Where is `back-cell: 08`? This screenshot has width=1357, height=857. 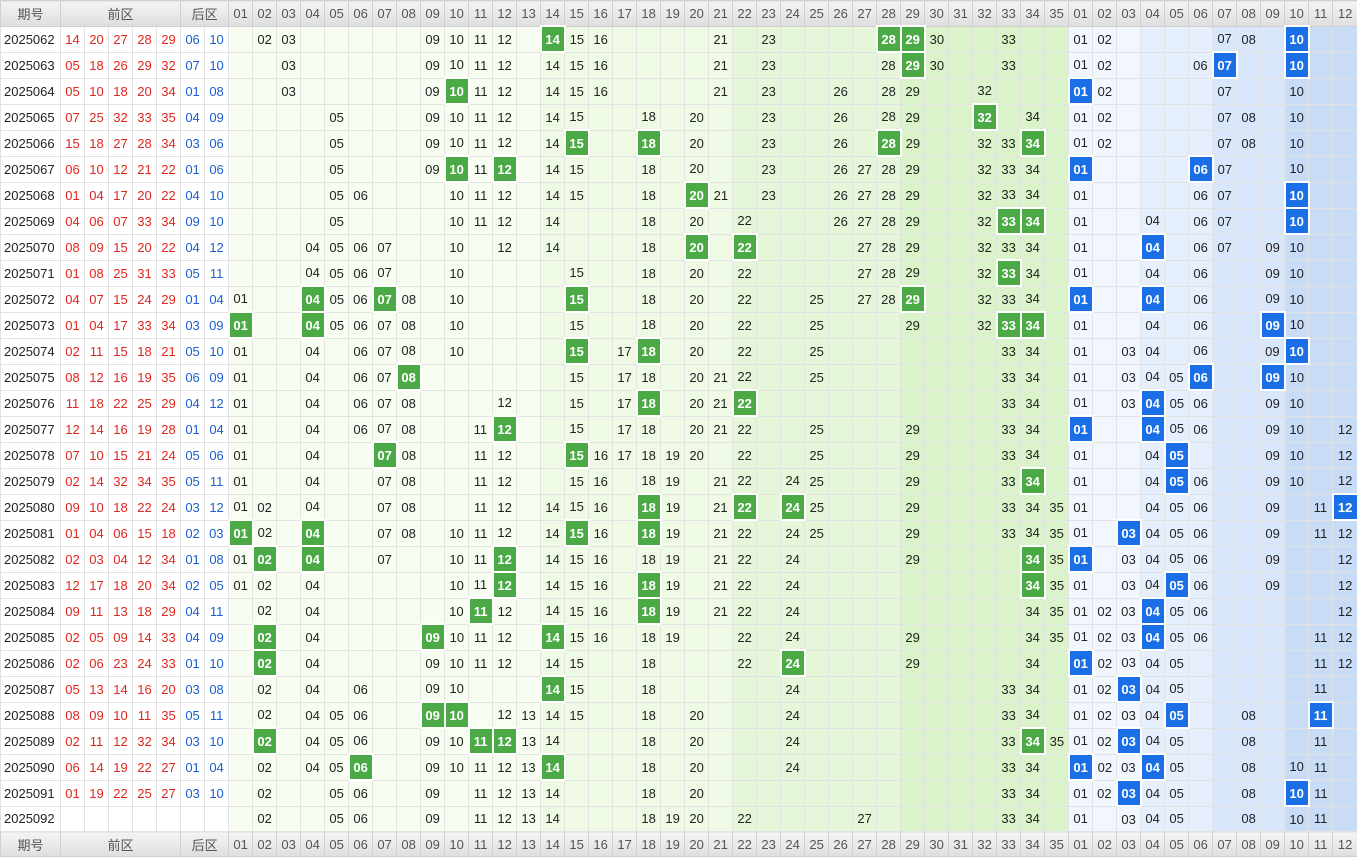 back-cell: 08 is located at coordinates (1249, 143).